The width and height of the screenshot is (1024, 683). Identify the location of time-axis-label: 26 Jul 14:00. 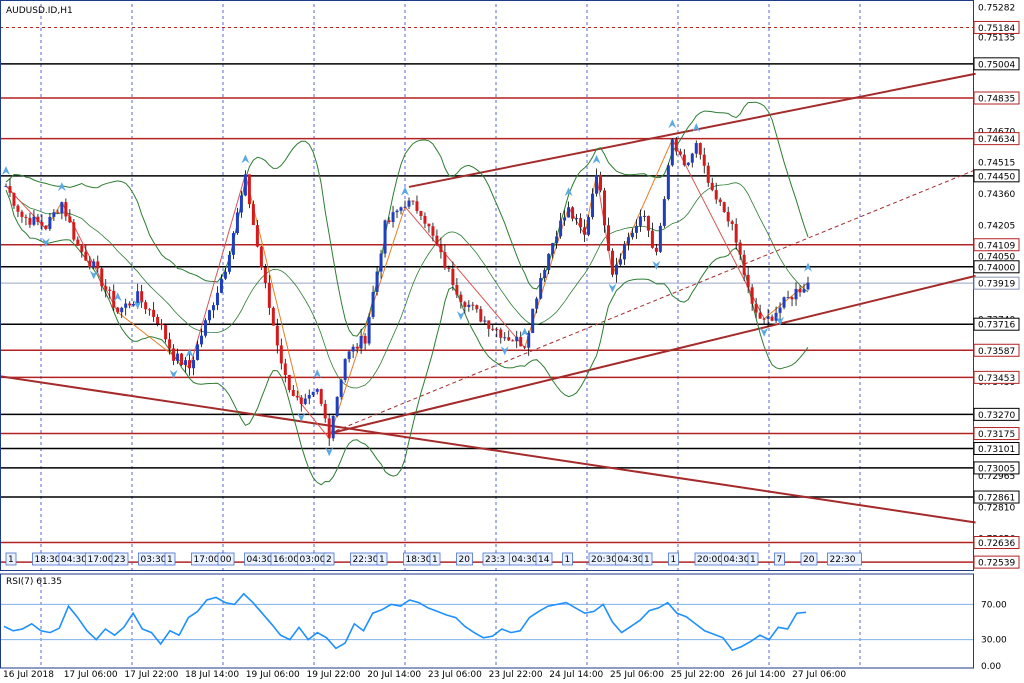
(758, 675).